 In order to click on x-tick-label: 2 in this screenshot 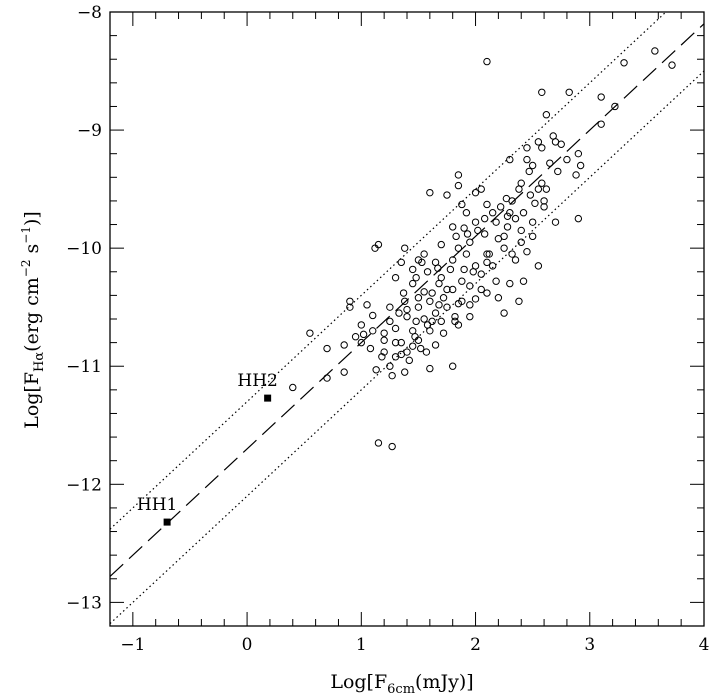, I will do `click(475, 645)`.